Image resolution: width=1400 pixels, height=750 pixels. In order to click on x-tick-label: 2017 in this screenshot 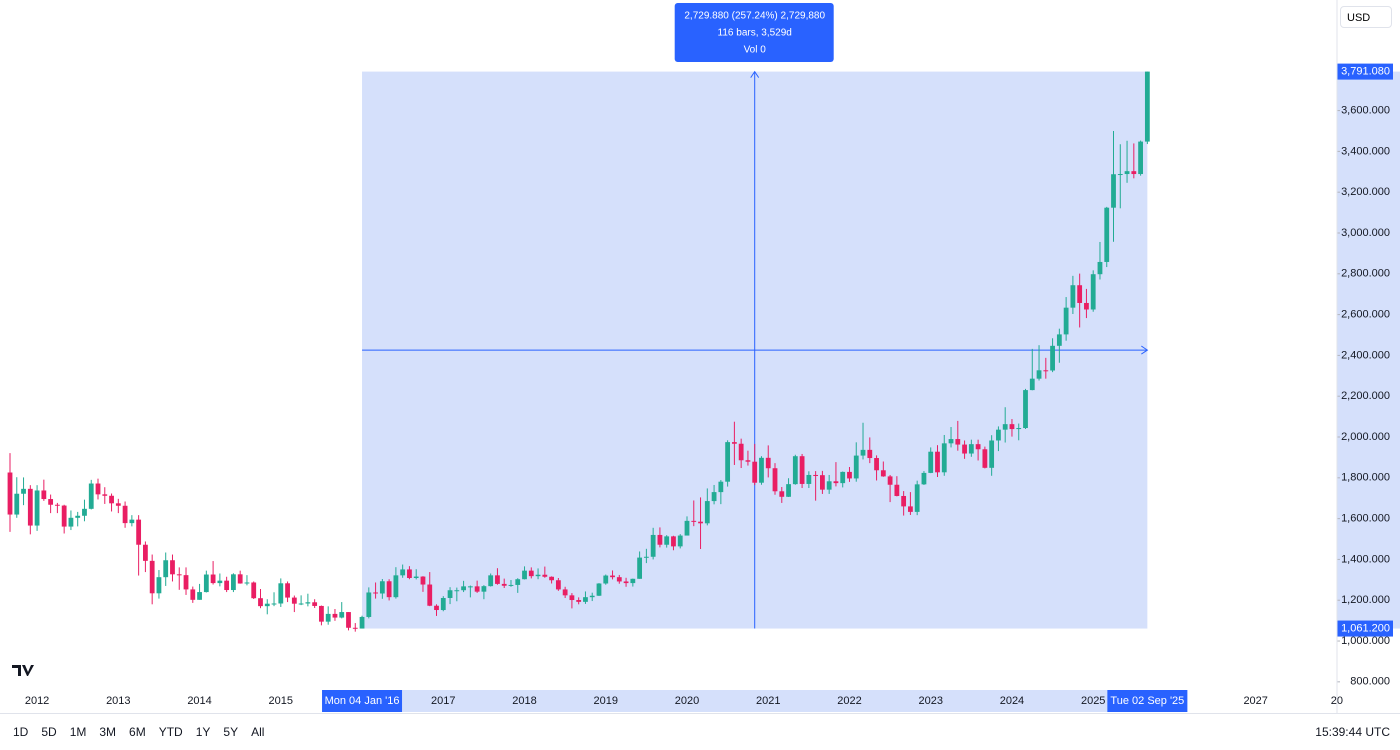, I will do `click(443, 701)`.